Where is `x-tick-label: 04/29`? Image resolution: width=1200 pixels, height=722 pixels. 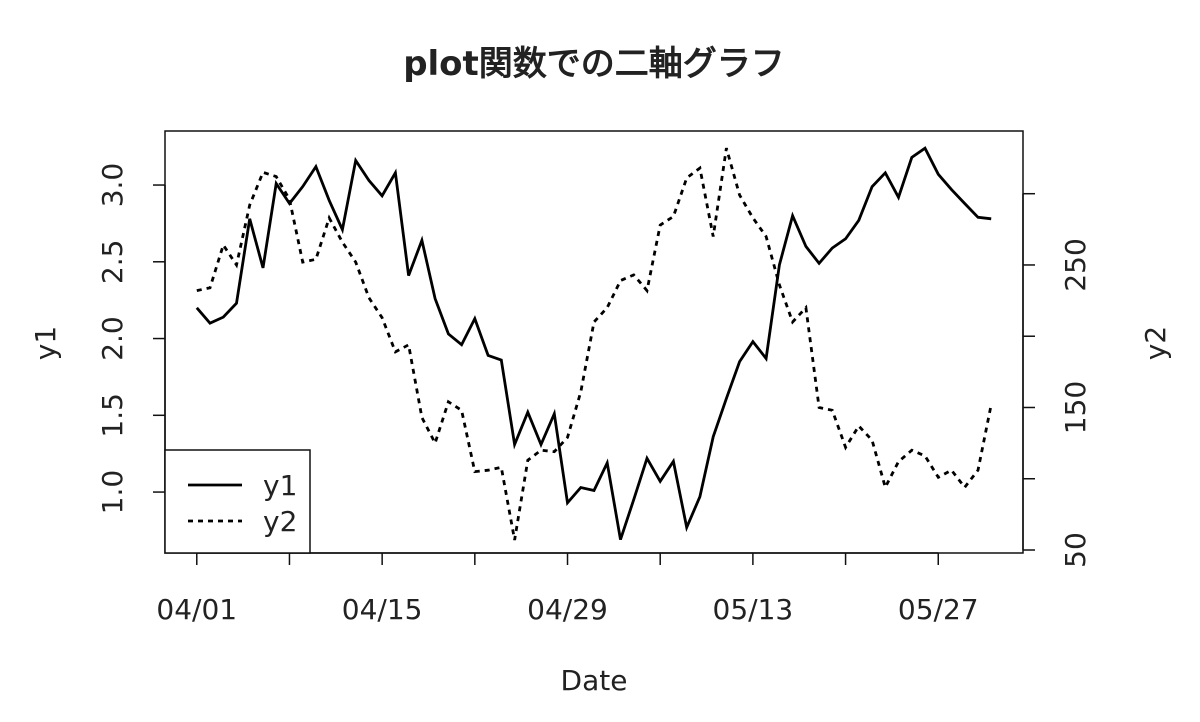 x-tick-label: 04/29 is located at coordinates (567, 609).